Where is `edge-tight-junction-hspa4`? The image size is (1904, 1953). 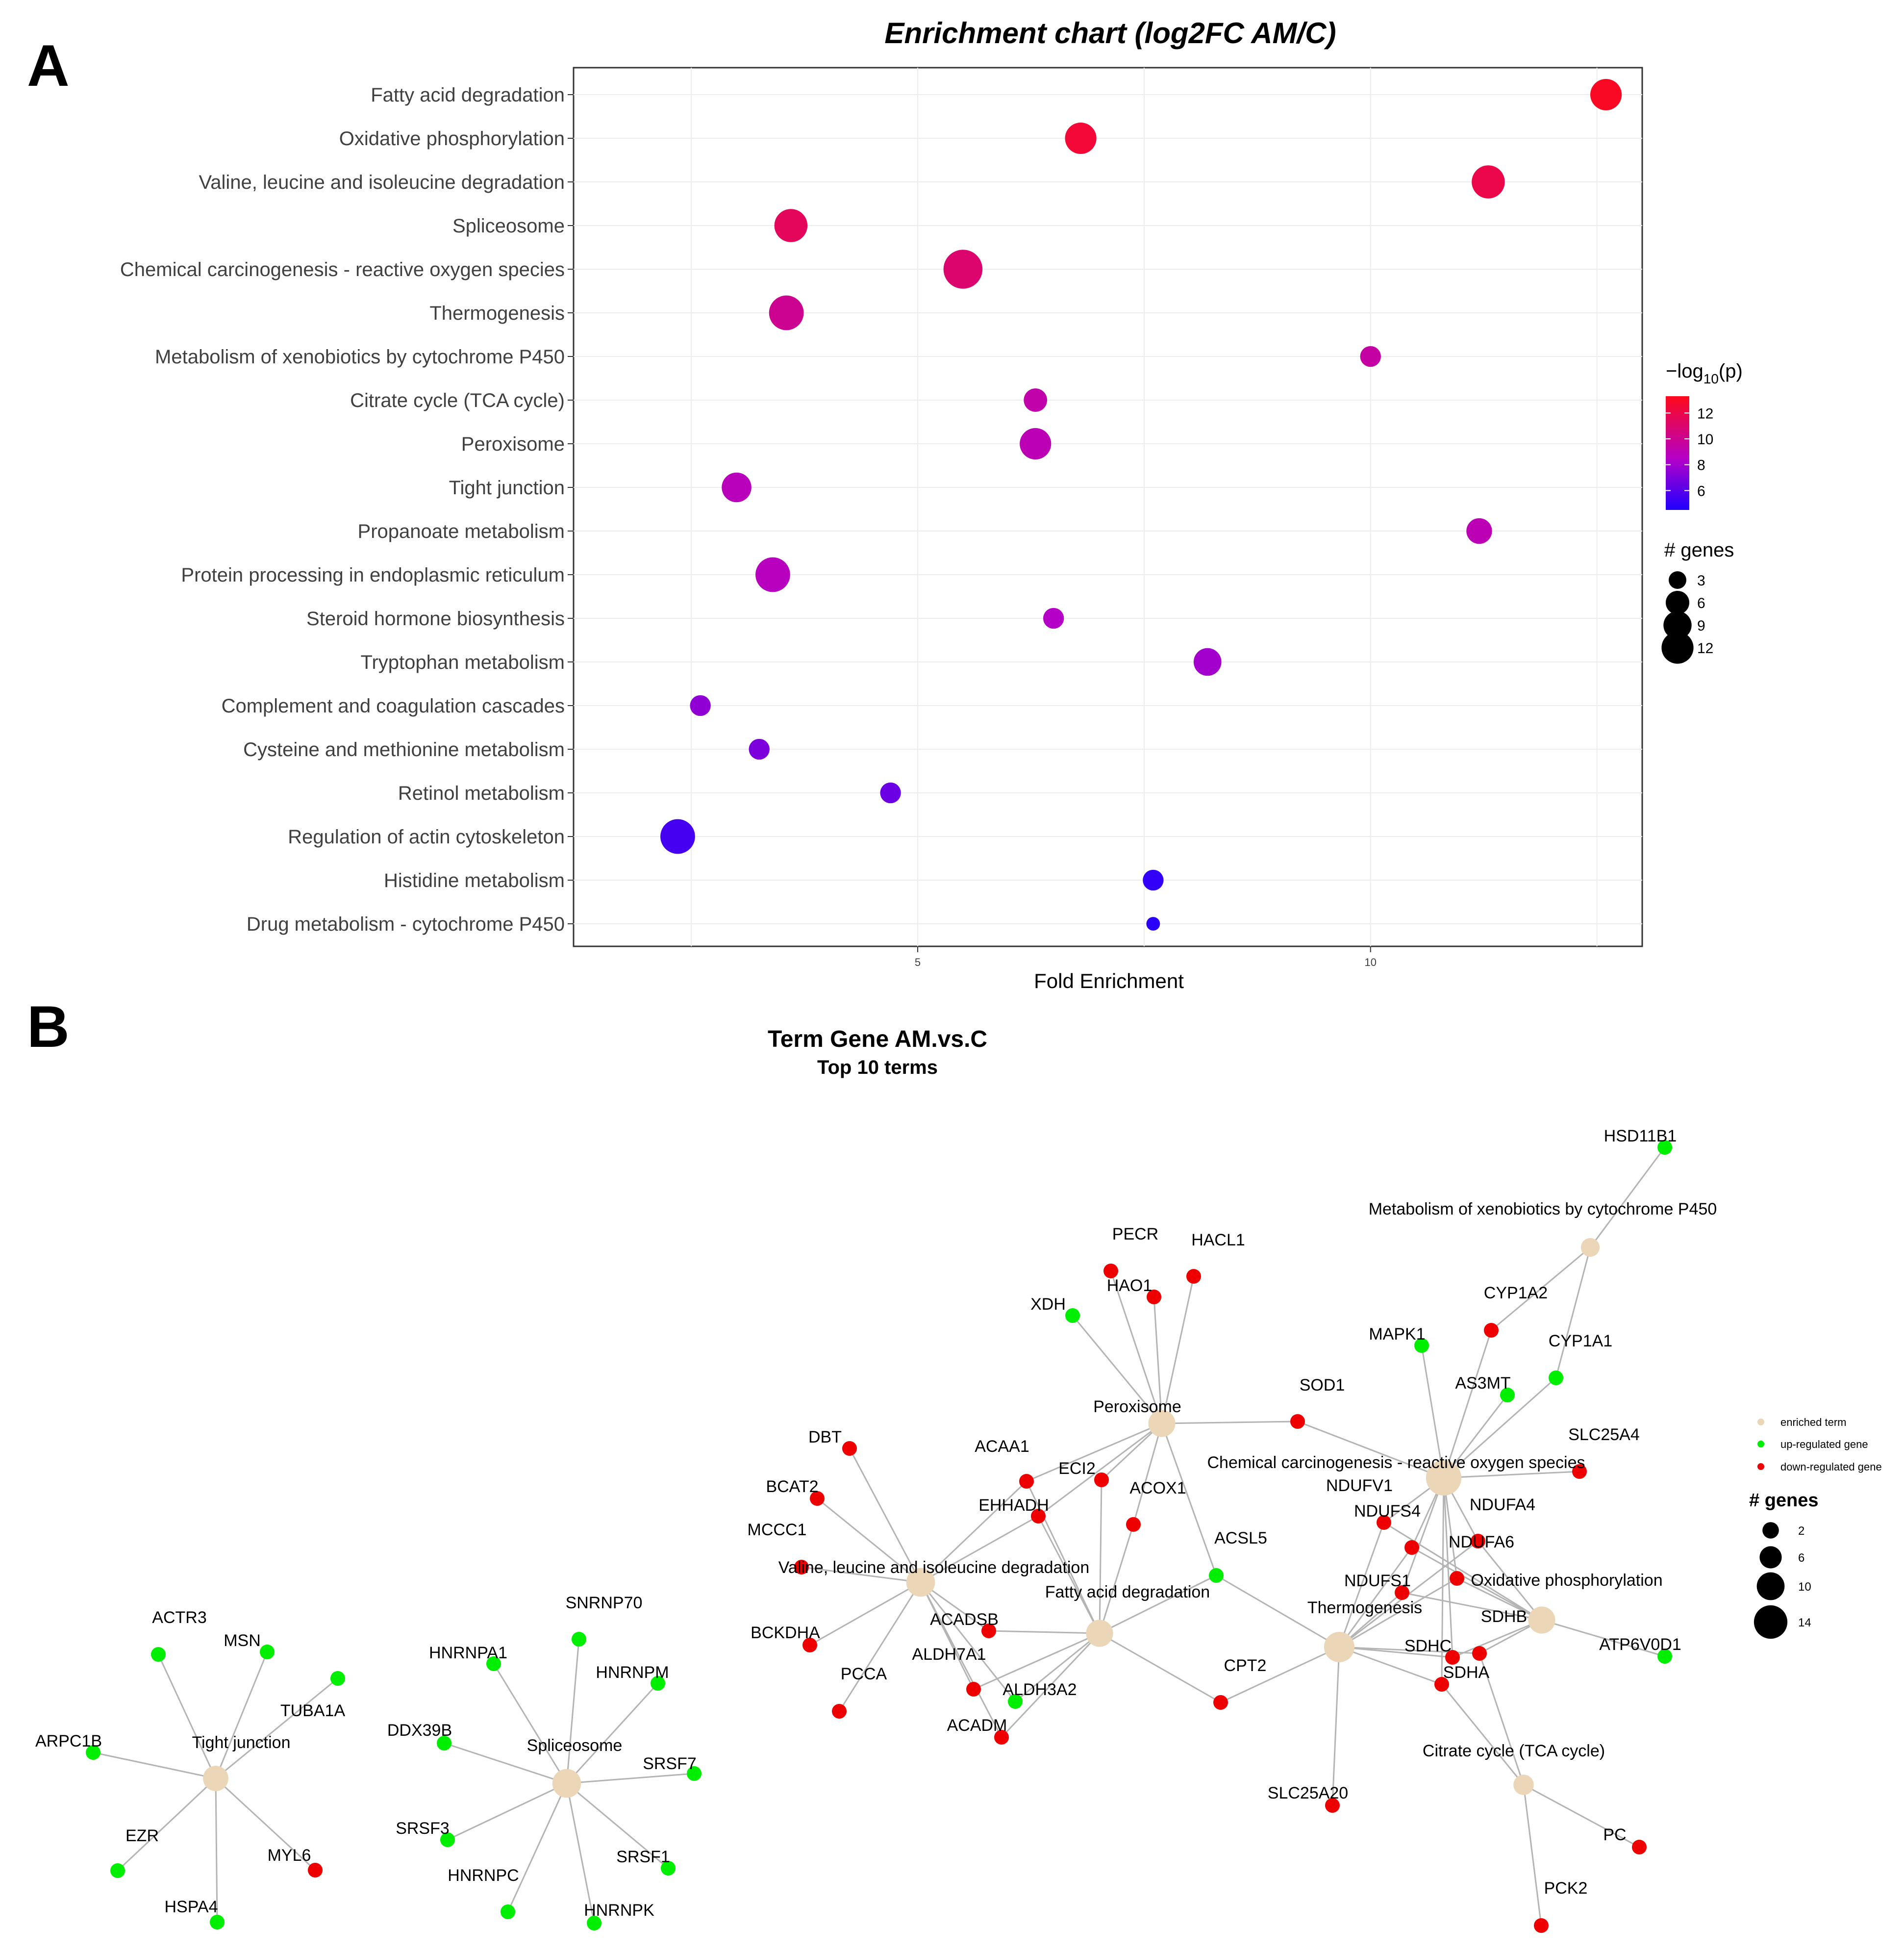
edge-tight-junction-hspa4 is located at coordinates (216, 1850).